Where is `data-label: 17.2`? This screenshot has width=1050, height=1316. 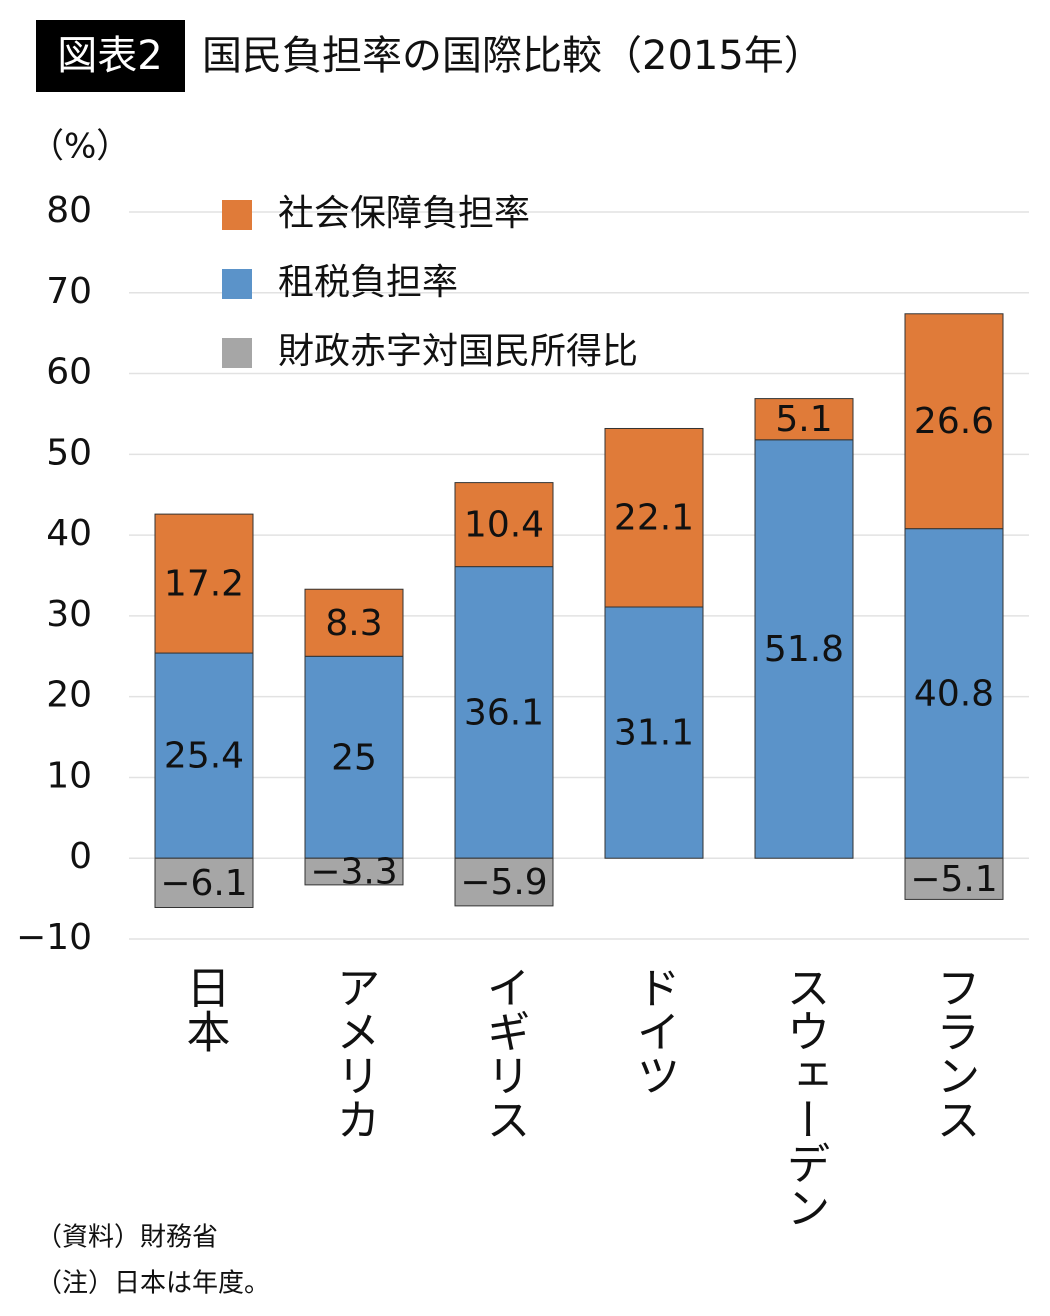
data-label: 17.2 is located at coordinates (204, 584).